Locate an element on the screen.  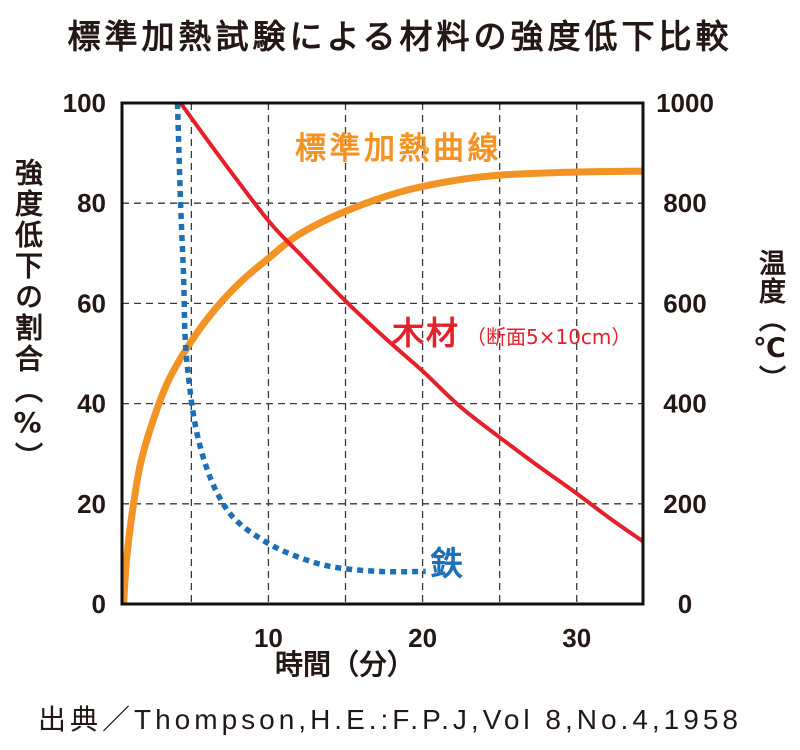
y-tick-label-0: 0 is located at coordinates (99, 604).